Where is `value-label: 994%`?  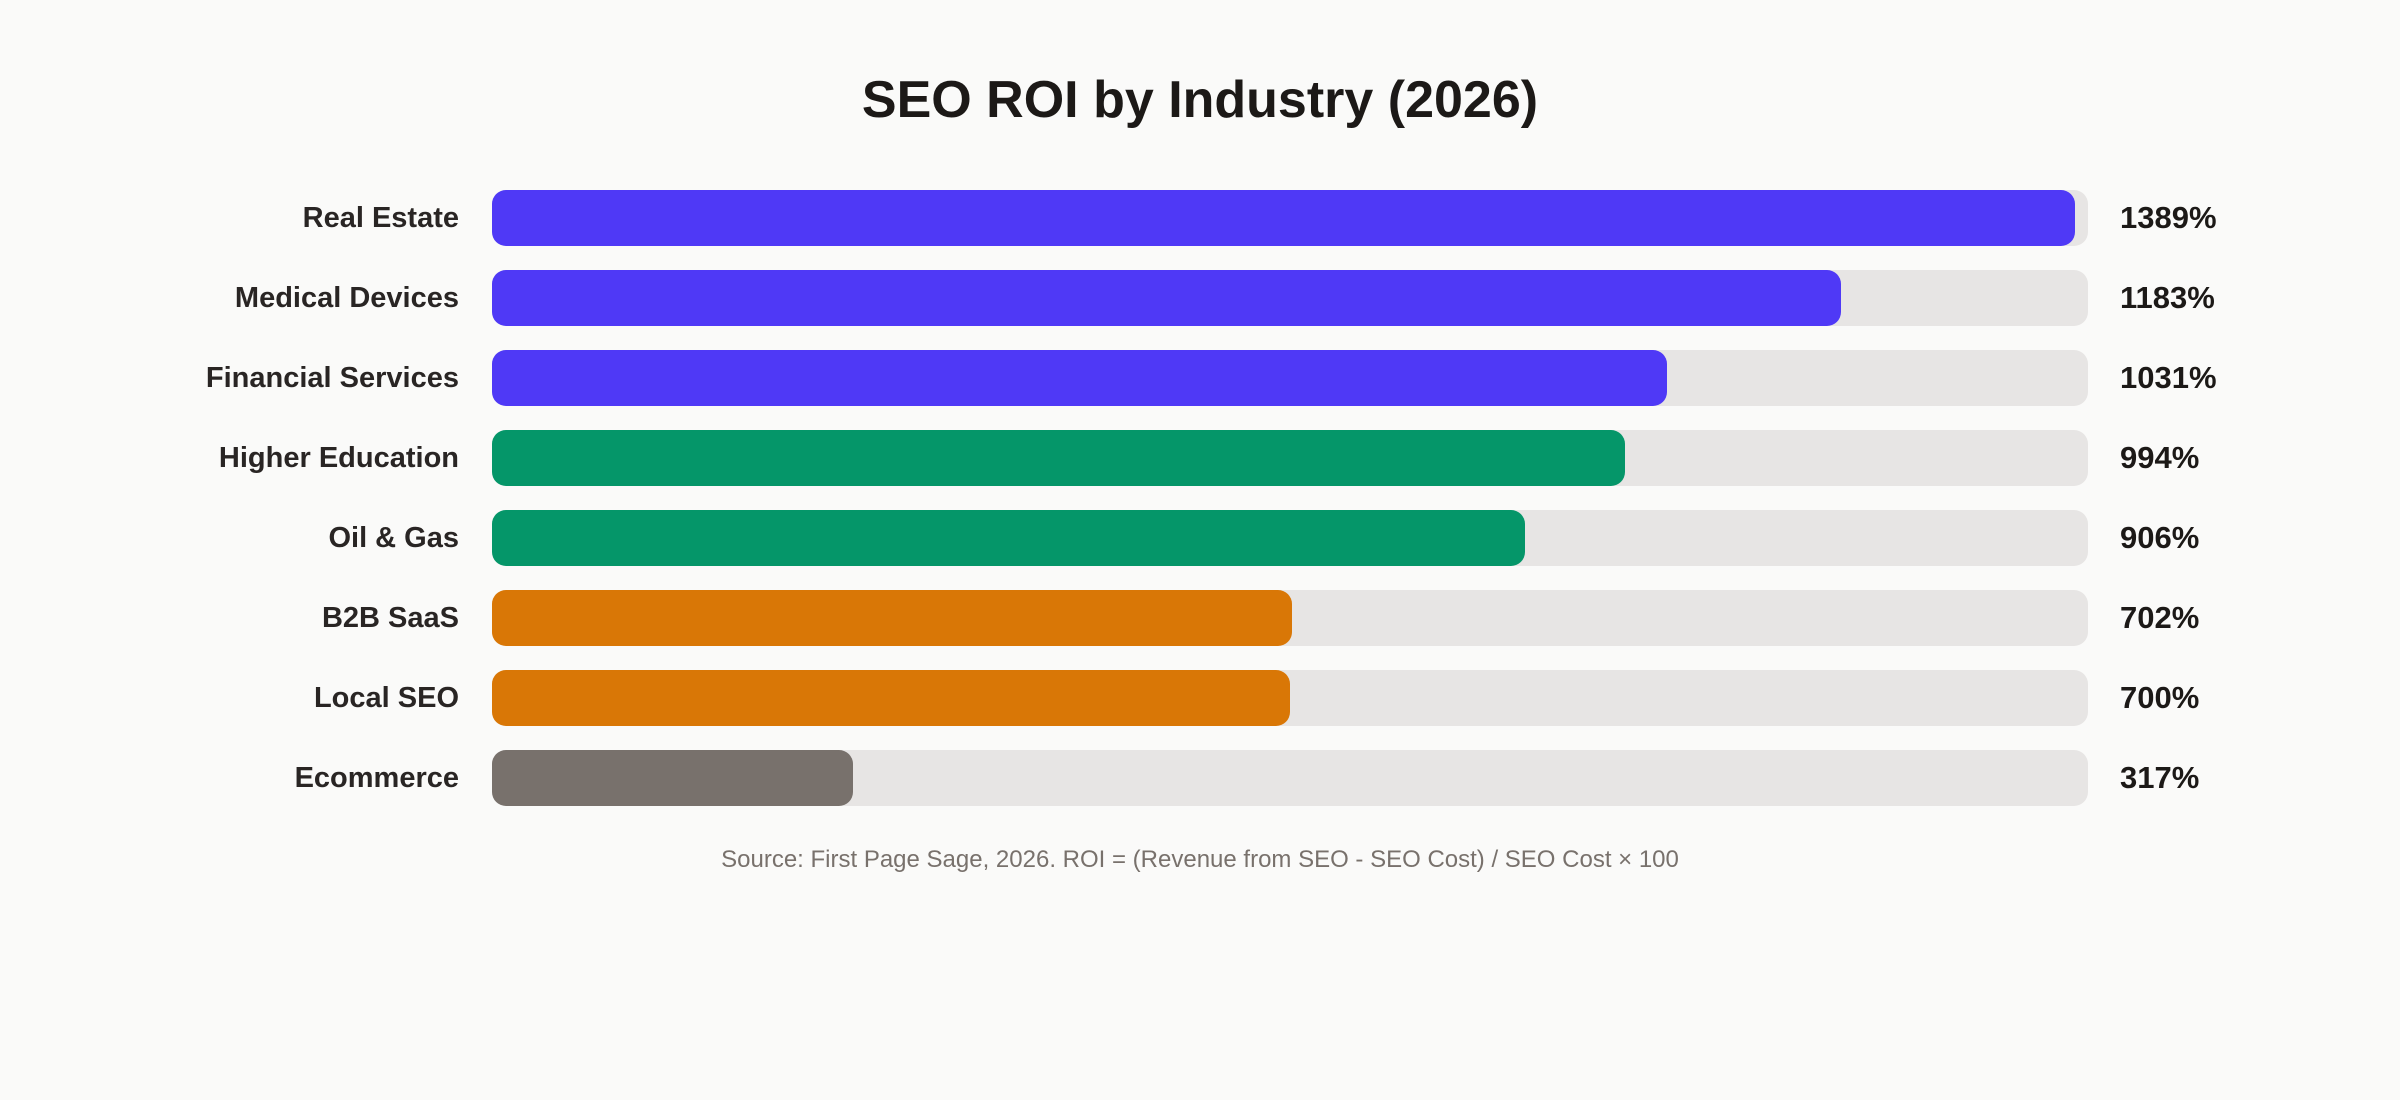 value-label: 994% is located at coordinates (2160, 457).